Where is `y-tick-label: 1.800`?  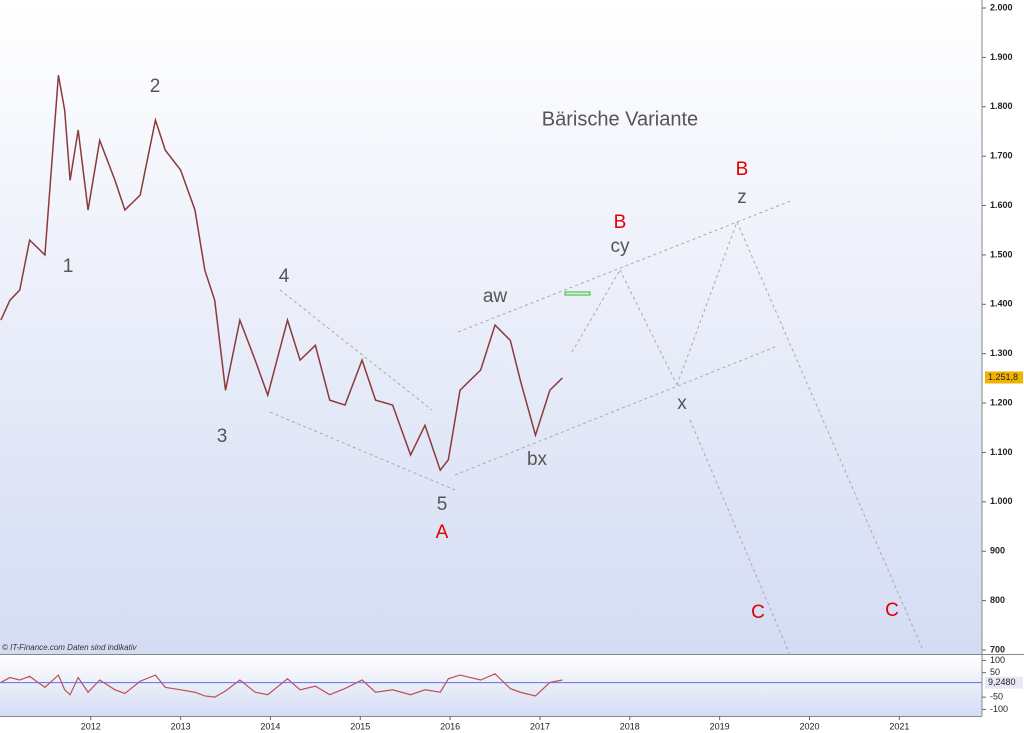
y-tick-label: 1.800 is located at coordinates (1001, 106).